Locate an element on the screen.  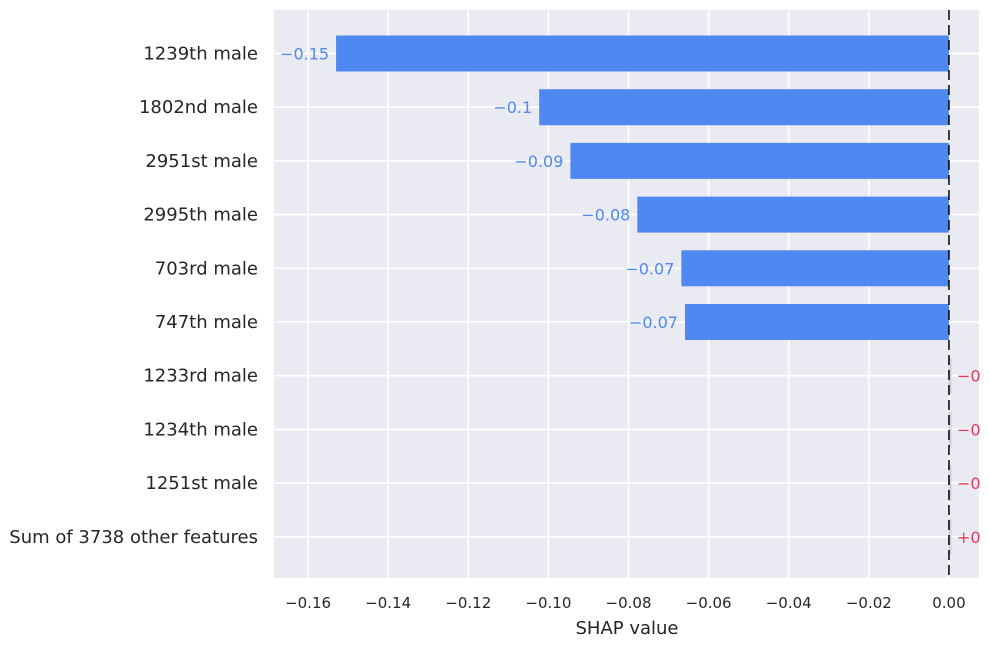
y-tick-label: 703rd male is located at coordinates (206, 268).